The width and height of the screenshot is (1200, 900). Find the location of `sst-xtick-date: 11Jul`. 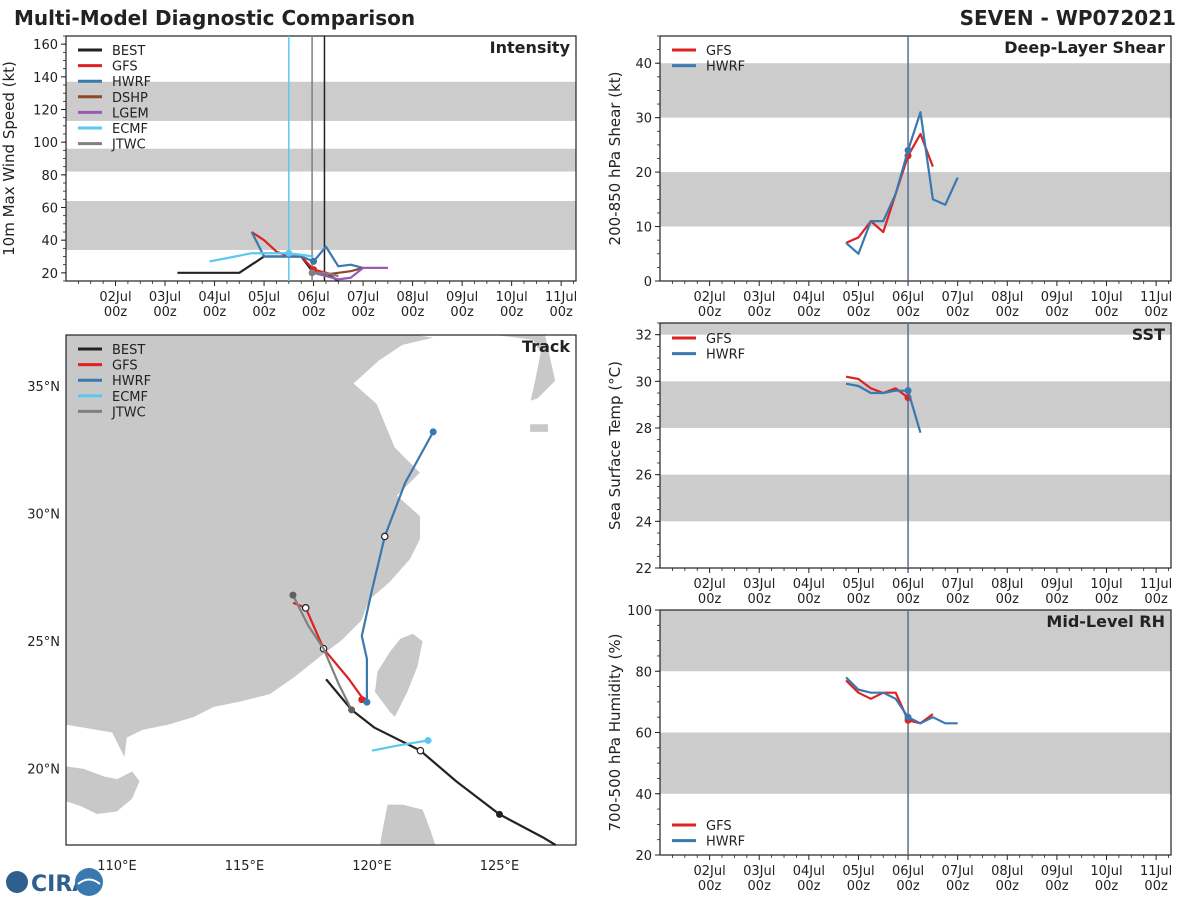

sst-xtick-date: 11Jul is located at coordinates (1156, 584).